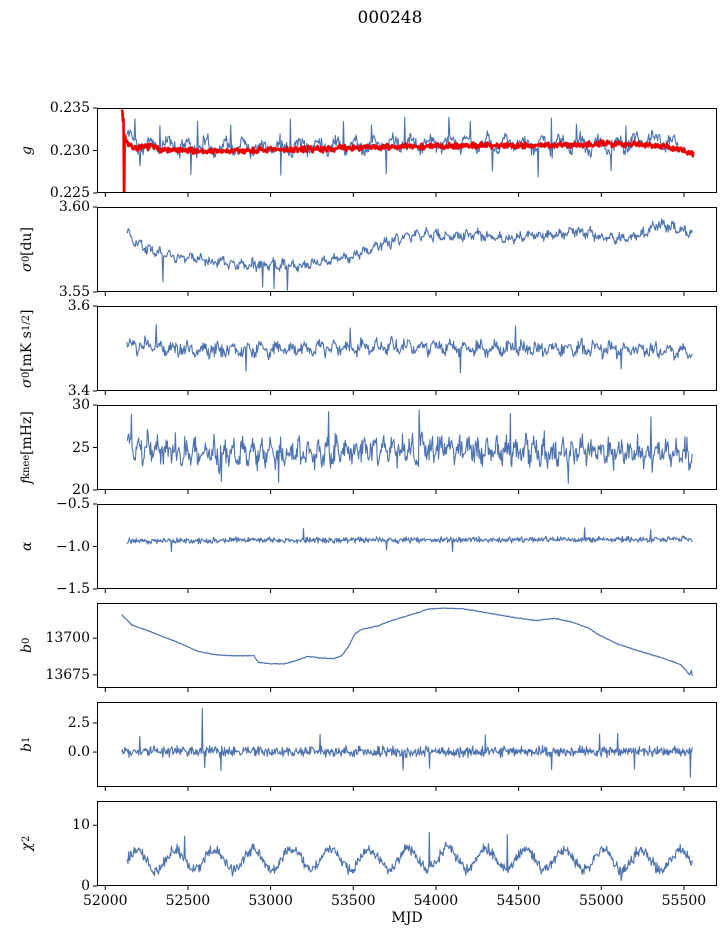 The height and width of the screenshot is (936, 725). Describe the element at coordinates (74, 292) in the screenshot. I see `ytick-label-sigma0-du: 3.55` at that location.